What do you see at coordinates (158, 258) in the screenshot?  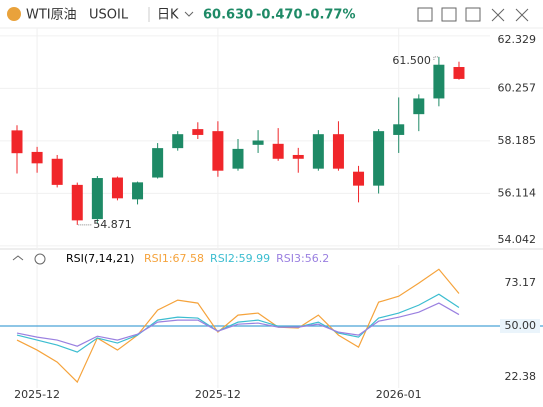 I see `legend-name: RSI1` at bounding box center [158, 258].